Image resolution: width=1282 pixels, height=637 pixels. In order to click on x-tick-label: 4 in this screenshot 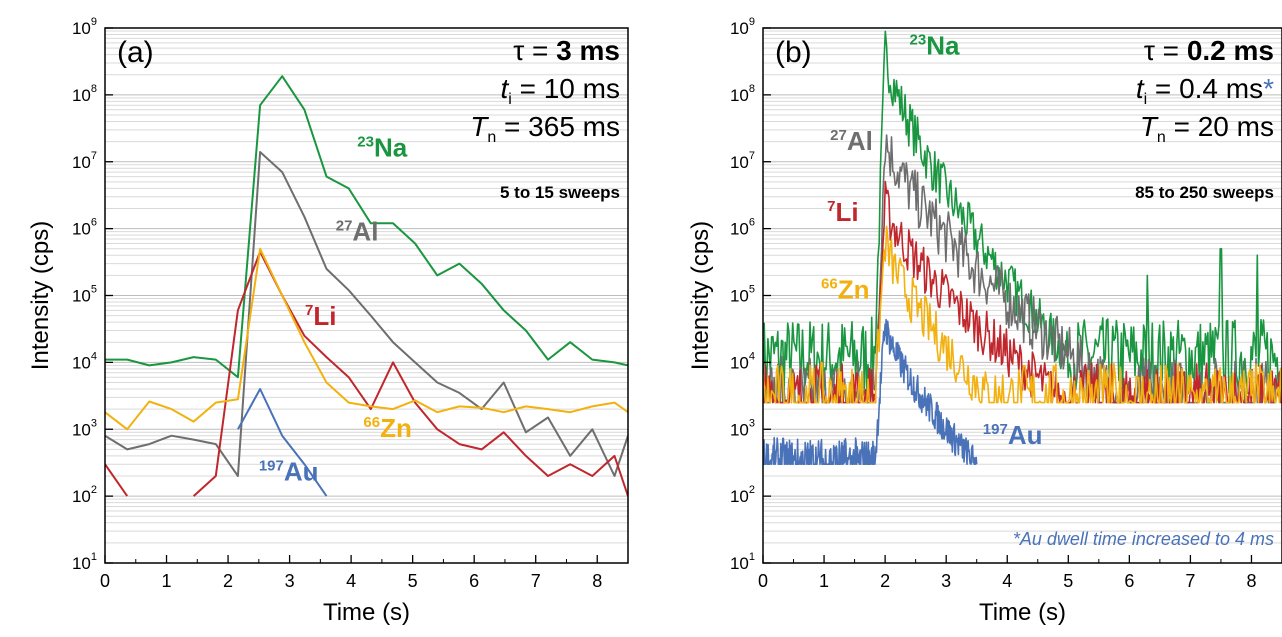, I will do `click(351, 581)`.